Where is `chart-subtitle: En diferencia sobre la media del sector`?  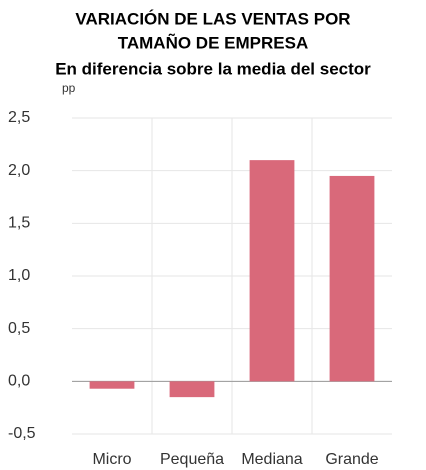 chart-subtitle: En diferencia sobre la media del sector is located at coordinates (213, 68).